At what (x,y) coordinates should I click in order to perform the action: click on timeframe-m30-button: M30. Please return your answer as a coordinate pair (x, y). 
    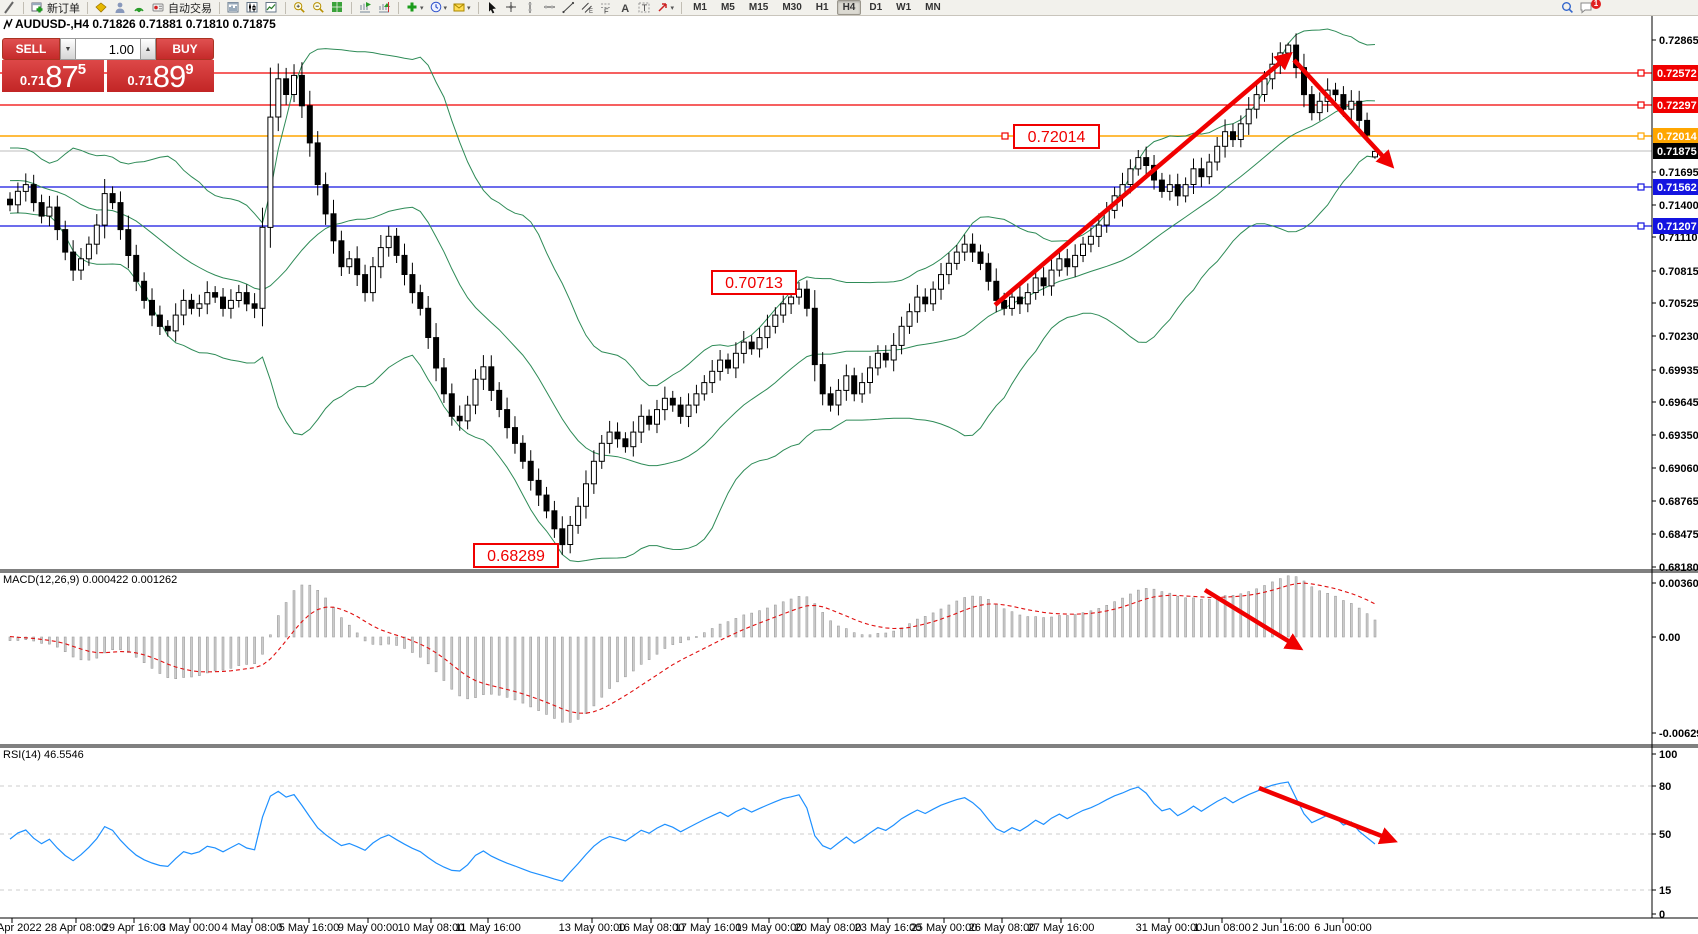
    Looking at the image, I should click on (792, 7).